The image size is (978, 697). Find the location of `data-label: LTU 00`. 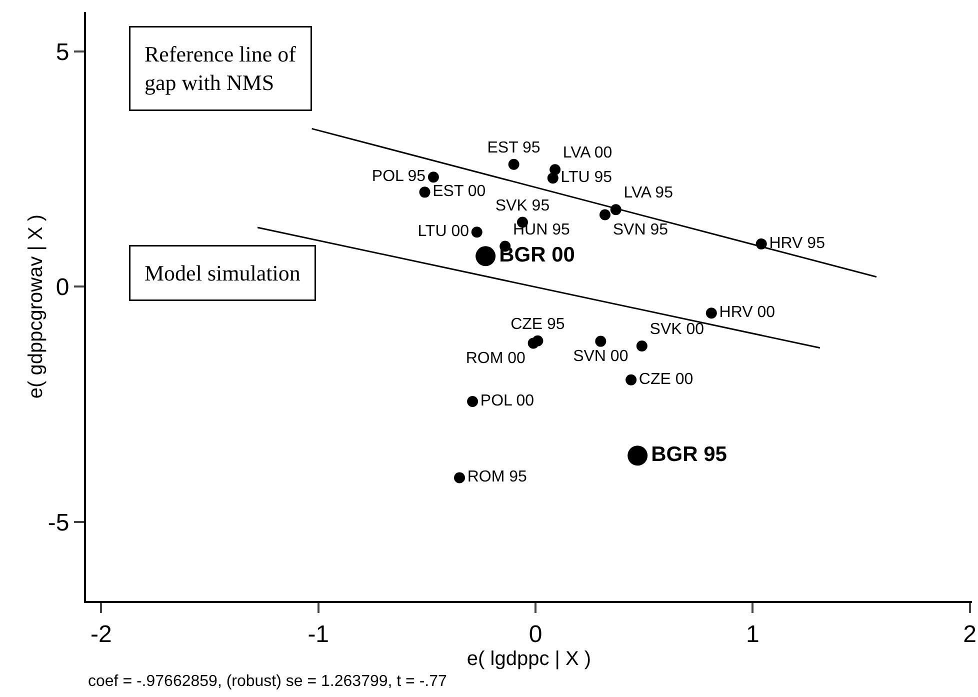

data-label: LTU 00 is located at coordinates (444, 231).